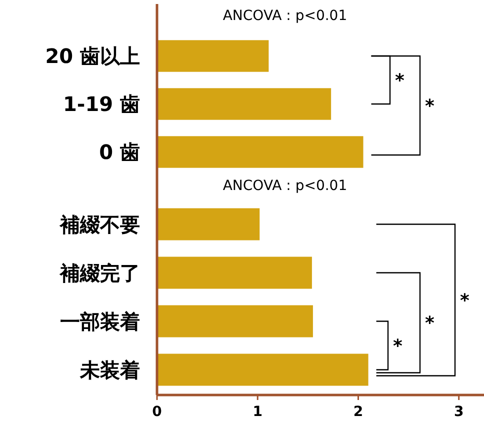  I want to click on x-tick-label: 3, so click(459, 412).